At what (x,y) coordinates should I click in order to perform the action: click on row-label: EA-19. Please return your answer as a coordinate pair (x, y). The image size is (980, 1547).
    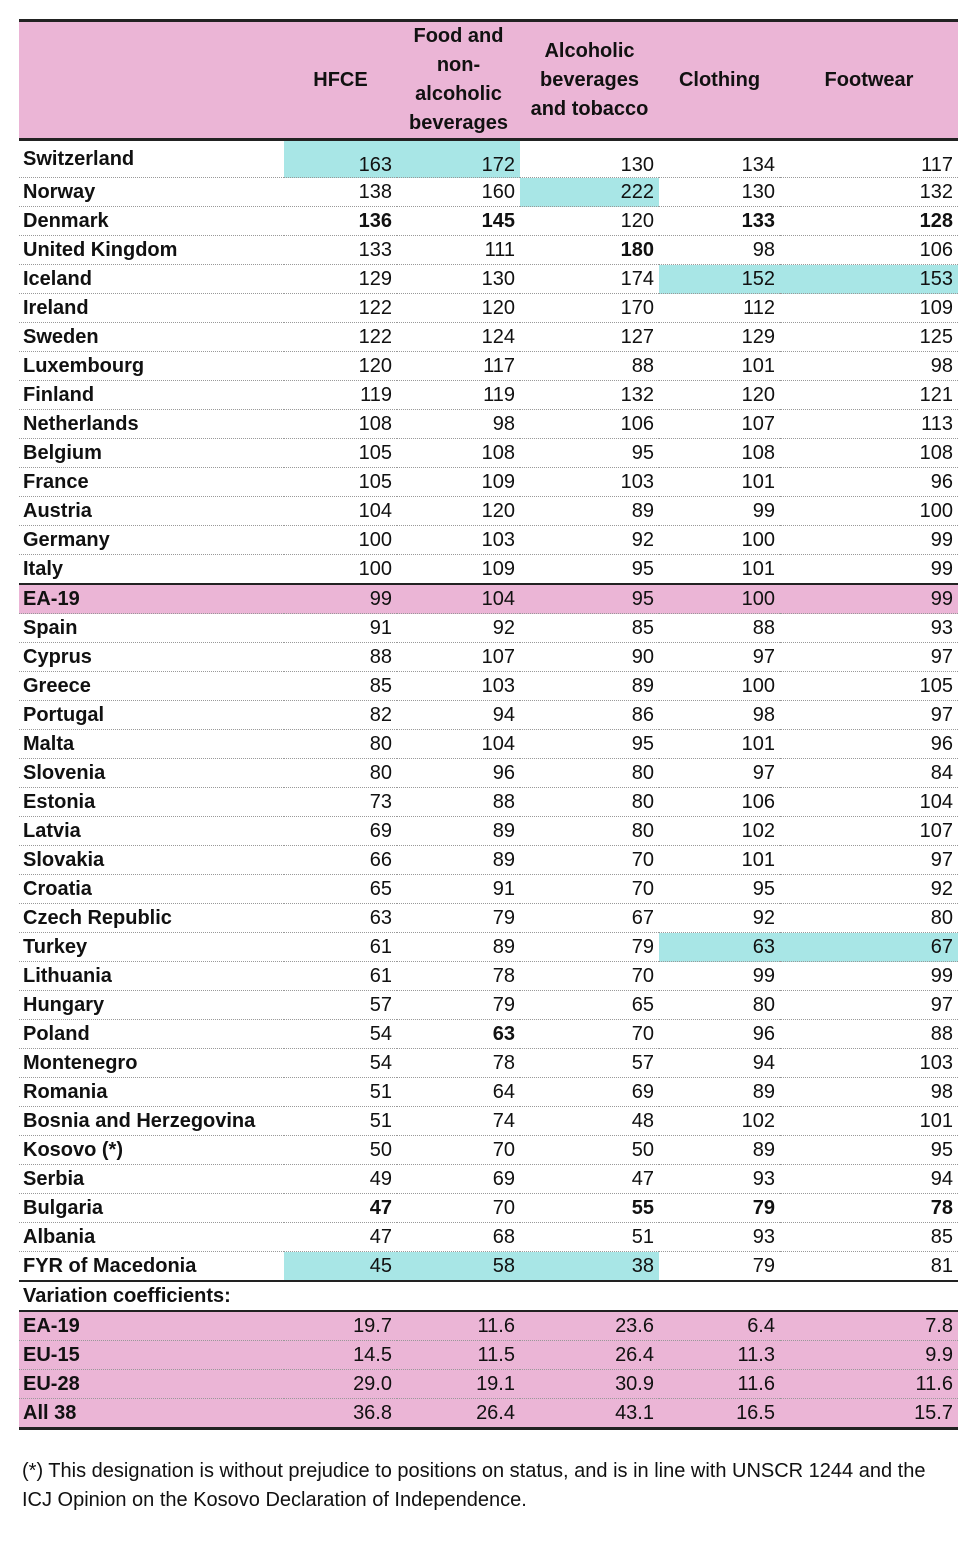
    Looking at the image, I should click on (151, 598).